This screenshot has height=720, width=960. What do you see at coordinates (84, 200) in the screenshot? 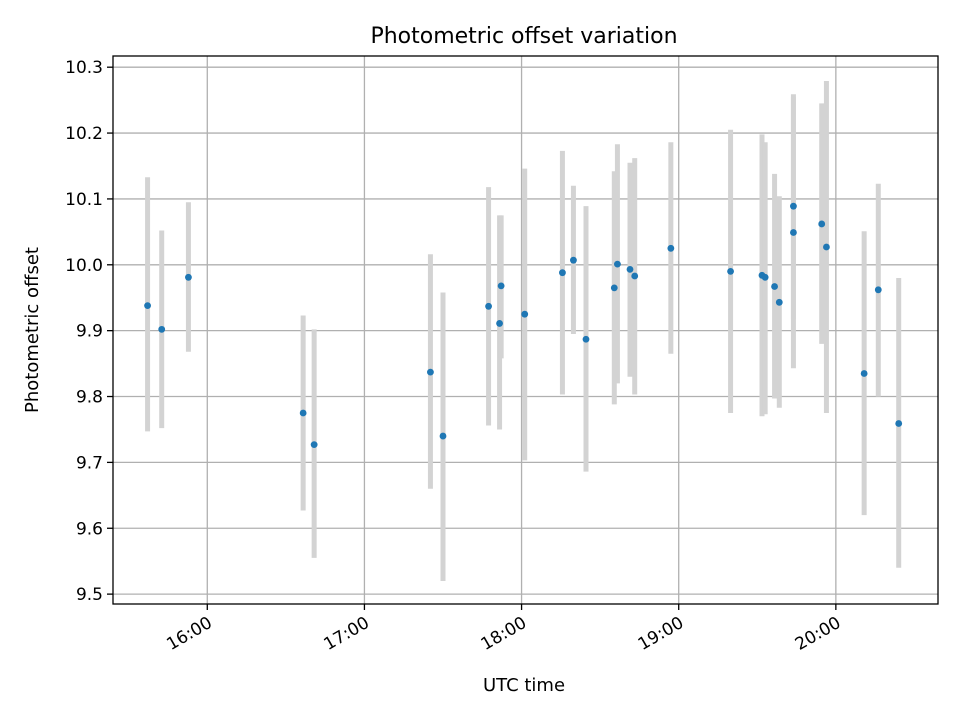
I see `y-tick-label: 10.1` at bounding box center [84, 200].